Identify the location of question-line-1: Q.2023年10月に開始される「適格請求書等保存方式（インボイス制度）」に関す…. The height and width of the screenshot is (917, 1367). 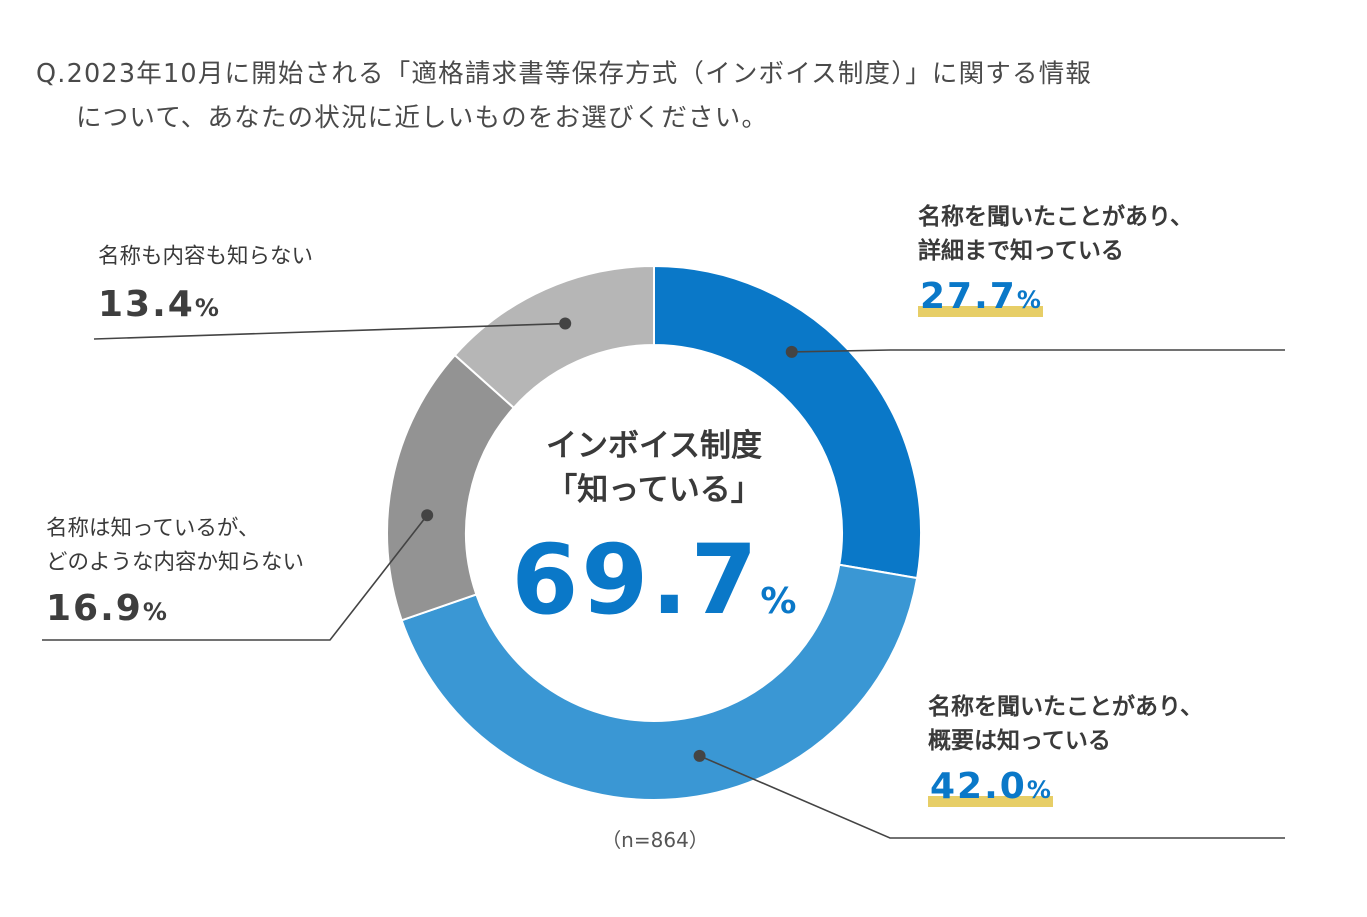
(564, 74).